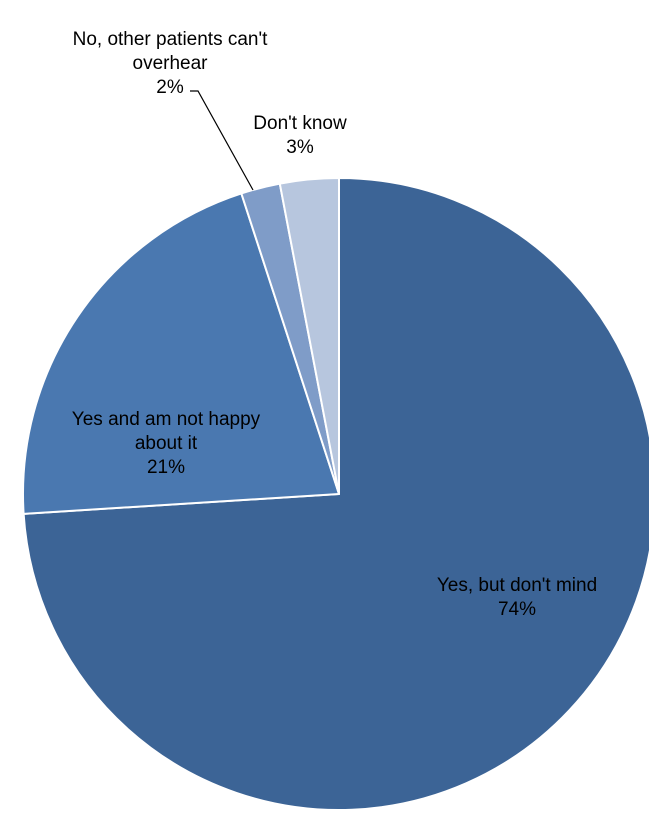  What do you see at coordinates (300, 147) in the screenshot?
I see `slice-value-label: 3%` at bounding box center [300, 147].